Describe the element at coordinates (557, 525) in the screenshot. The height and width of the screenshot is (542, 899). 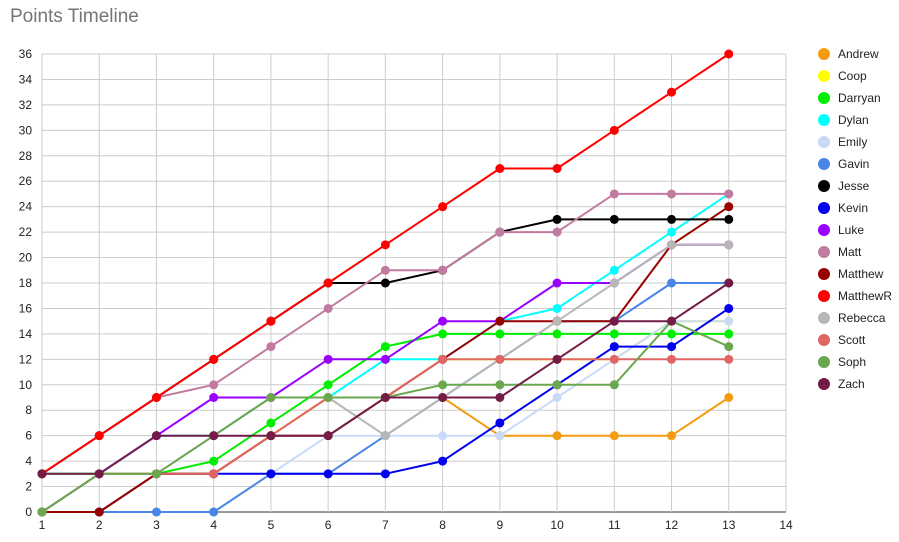
I see `x-tick-label: 10` at that location.